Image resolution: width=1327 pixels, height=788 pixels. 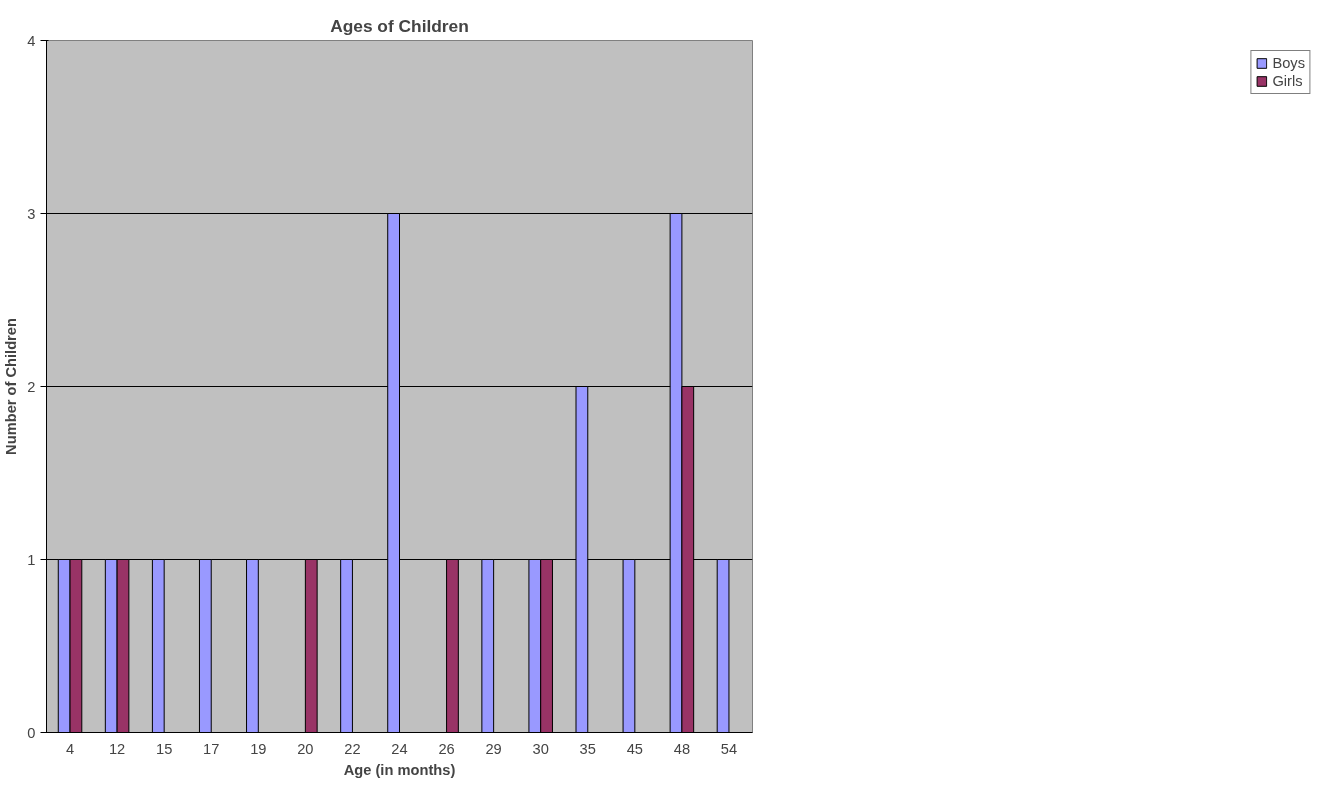 I want to click on x-tick-label: 12, so click(x=117, y=748).